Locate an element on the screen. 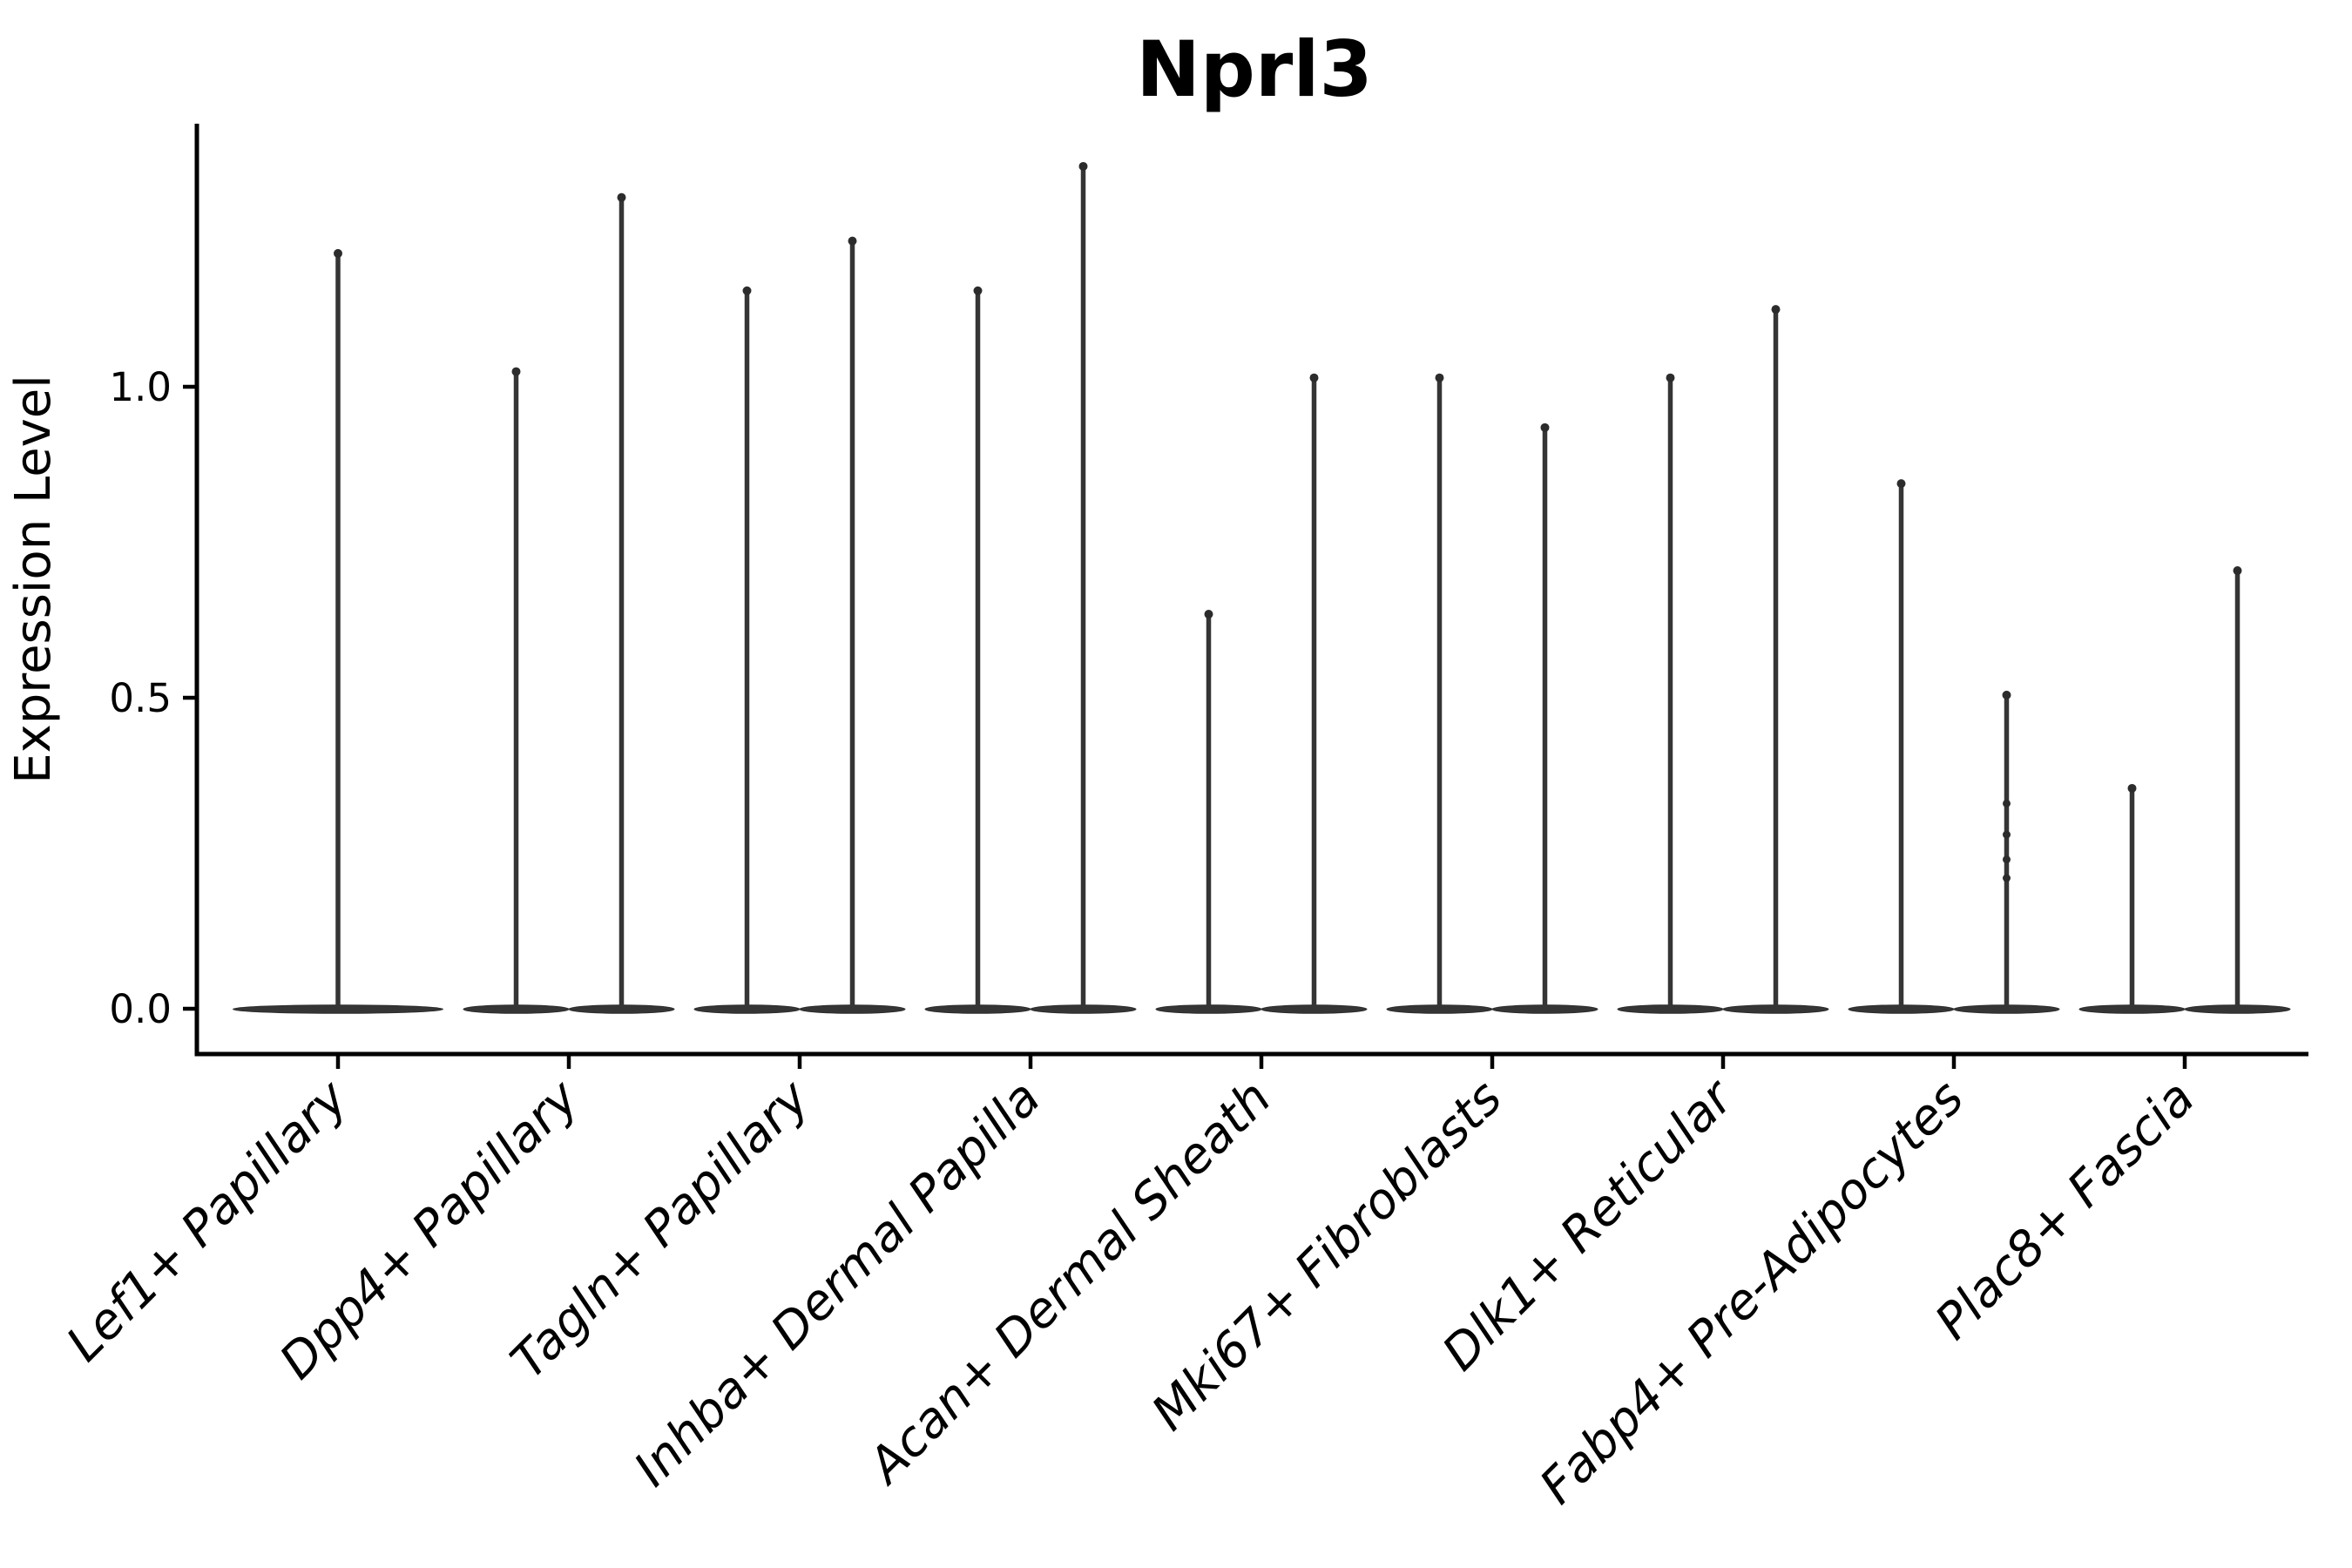  y-axis: 0.0 0.5 1.0 is located at coordinates (153, 698).